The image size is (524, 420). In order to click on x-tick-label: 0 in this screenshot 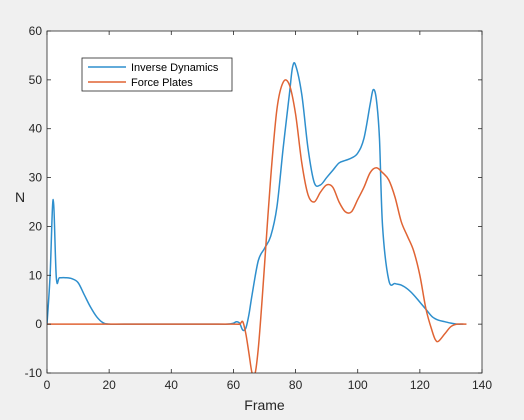, I will do `click(47, 385)`.